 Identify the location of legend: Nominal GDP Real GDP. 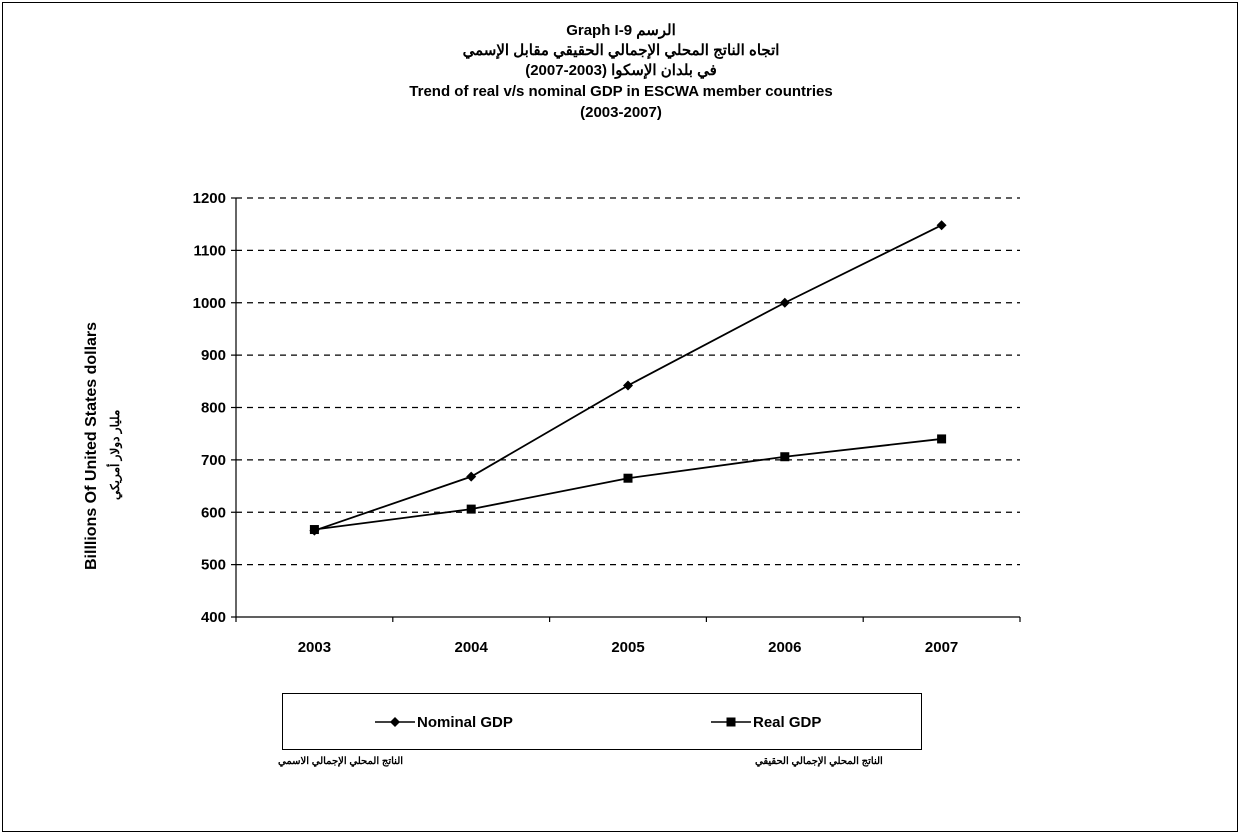
(602, 721).